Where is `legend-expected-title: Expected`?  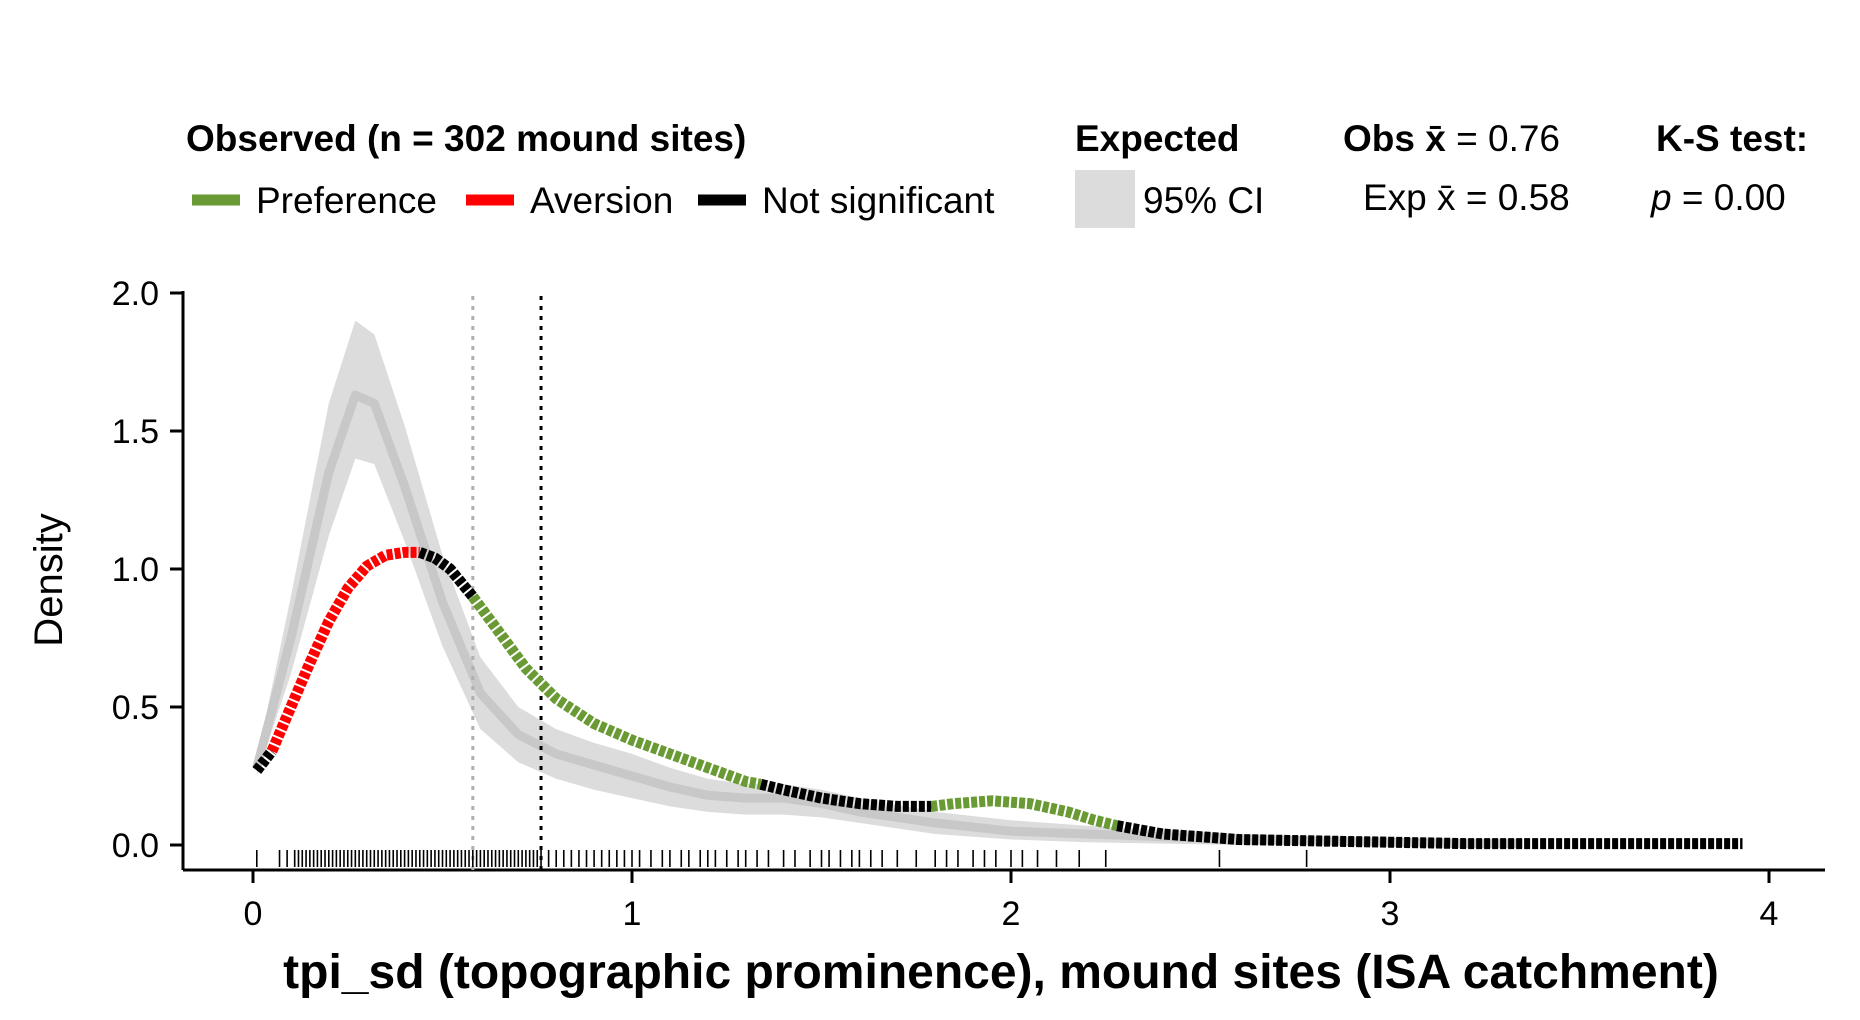
legend-expected-title: Expected is located at coordinates (1157, 138).